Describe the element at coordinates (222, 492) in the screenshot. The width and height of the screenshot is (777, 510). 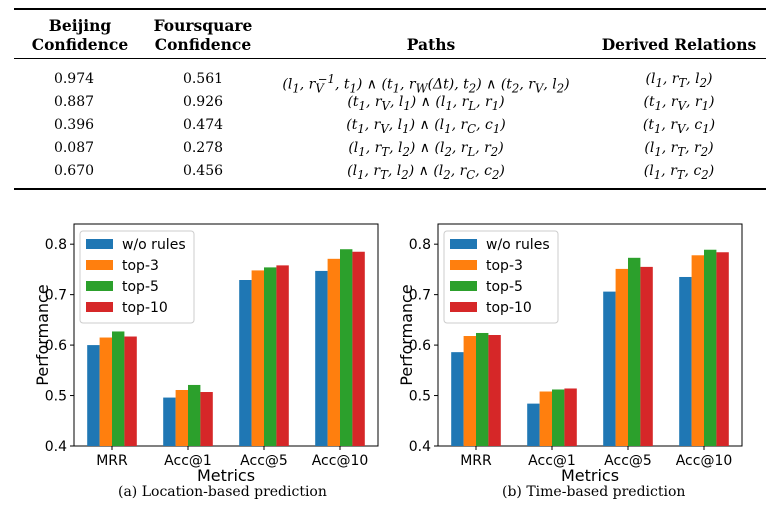
I see `caption-location: (a) Location-based prediction` at that location.